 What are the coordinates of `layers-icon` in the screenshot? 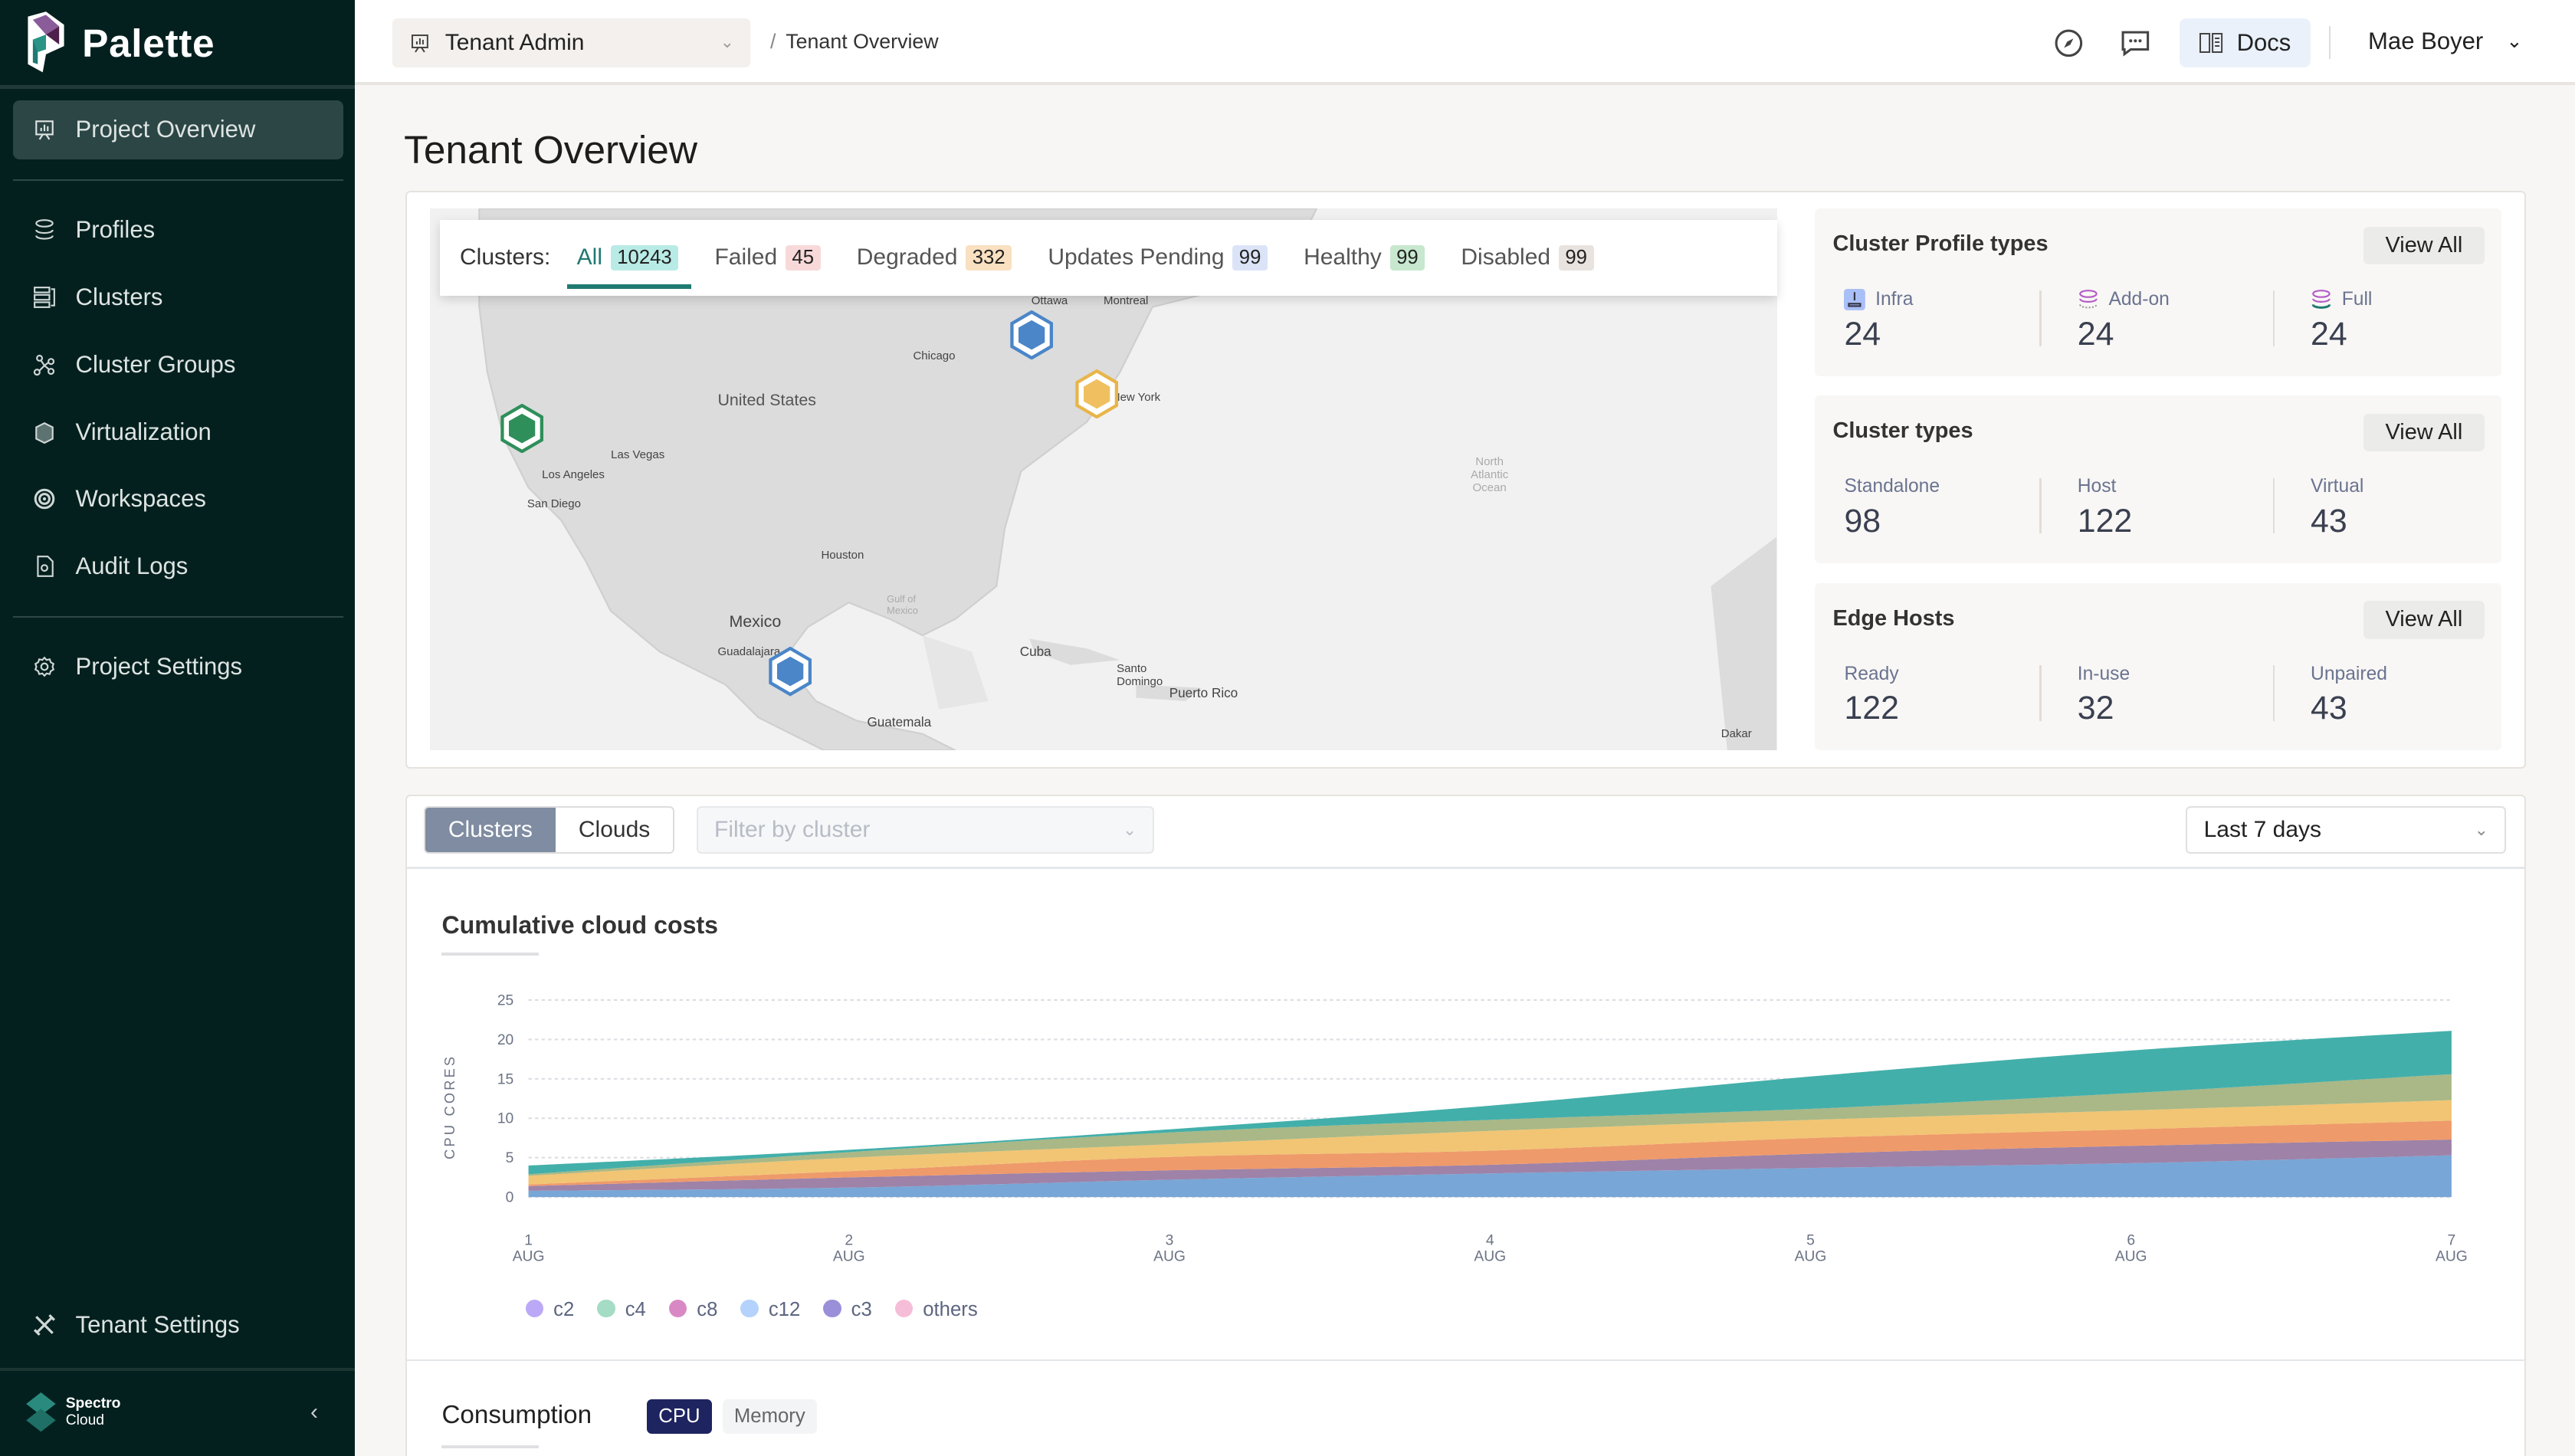 It's located at (45, 229).